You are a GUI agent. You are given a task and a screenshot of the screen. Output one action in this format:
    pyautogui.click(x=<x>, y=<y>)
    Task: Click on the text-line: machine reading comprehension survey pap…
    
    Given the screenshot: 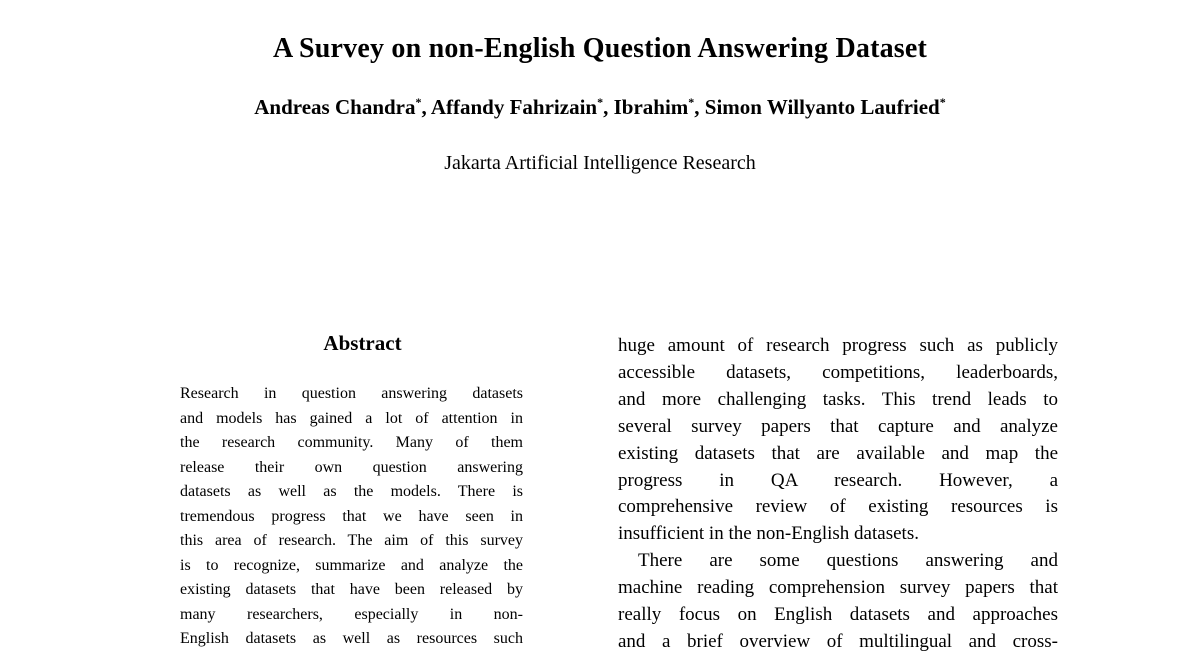 What is the action you would take?
    pyautogui.click(x=838, y=588)
    